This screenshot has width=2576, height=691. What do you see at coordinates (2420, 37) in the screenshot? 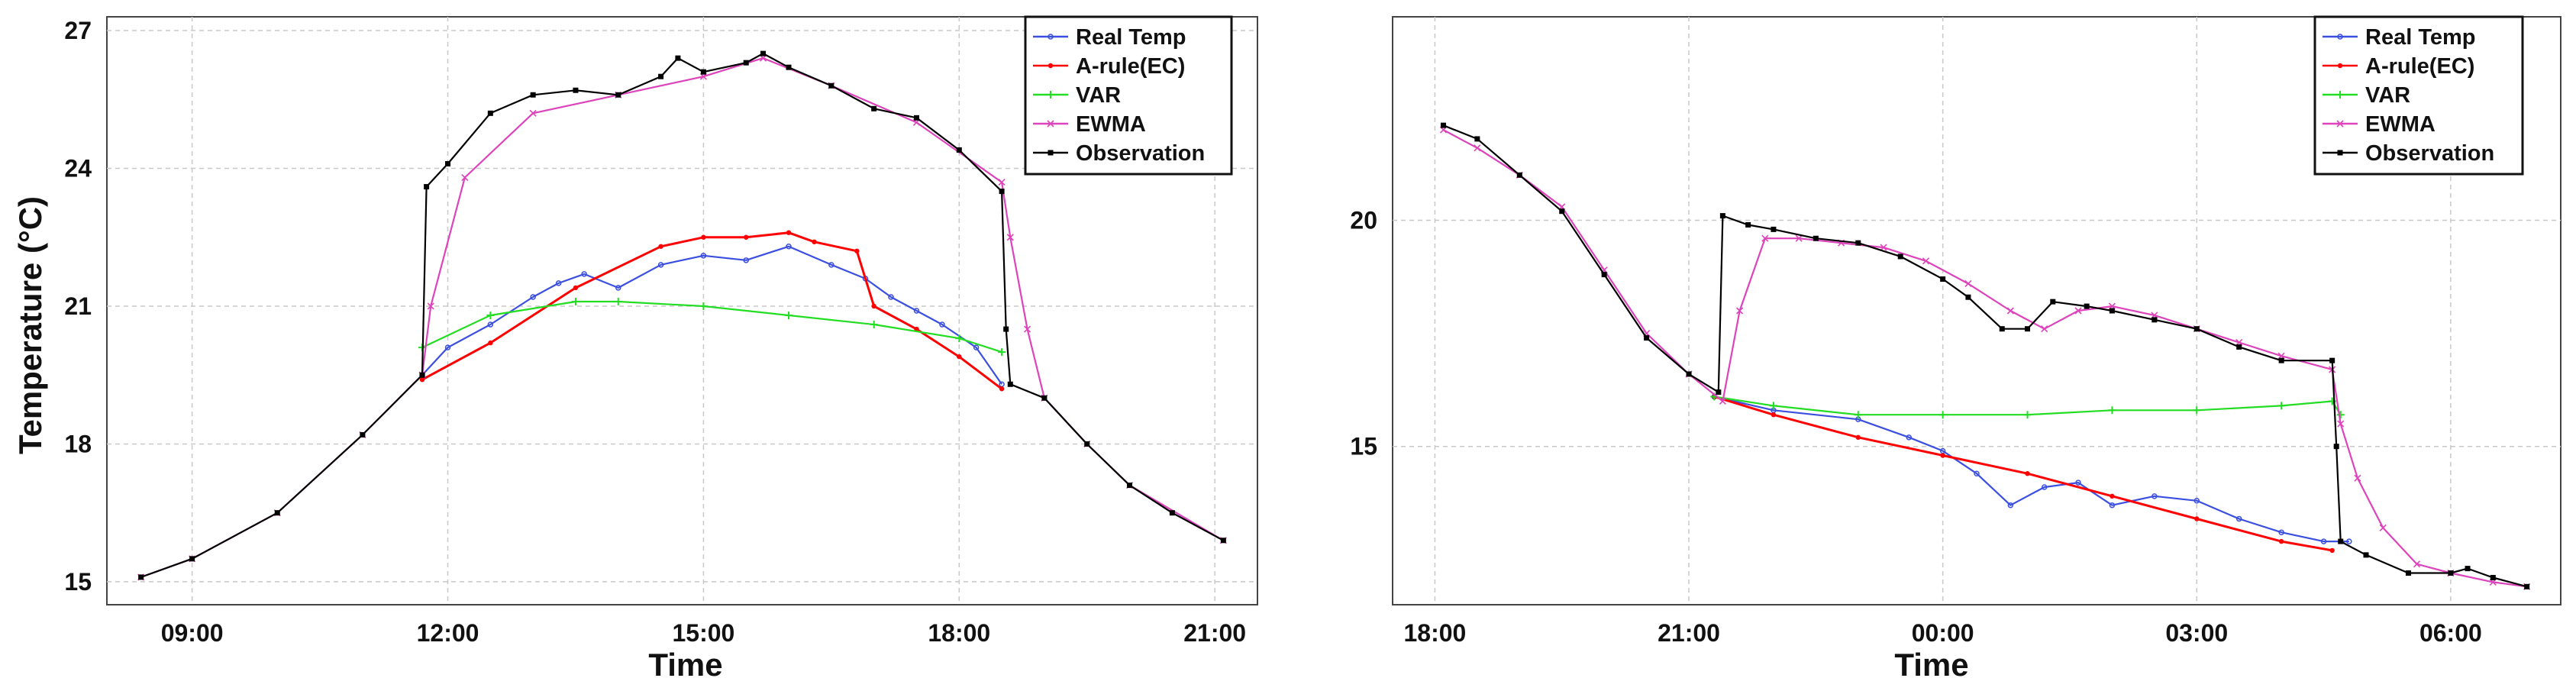
I see `legend-label-real-temp: Real Temp` at bounding box center [2420, 37].